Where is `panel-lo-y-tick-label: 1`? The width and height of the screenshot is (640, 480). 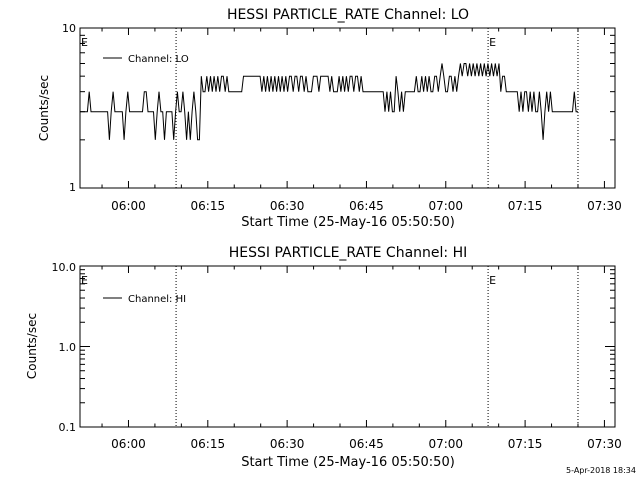 panel-lo-y-tick-label: 1 is located at coordinates (72, 187).